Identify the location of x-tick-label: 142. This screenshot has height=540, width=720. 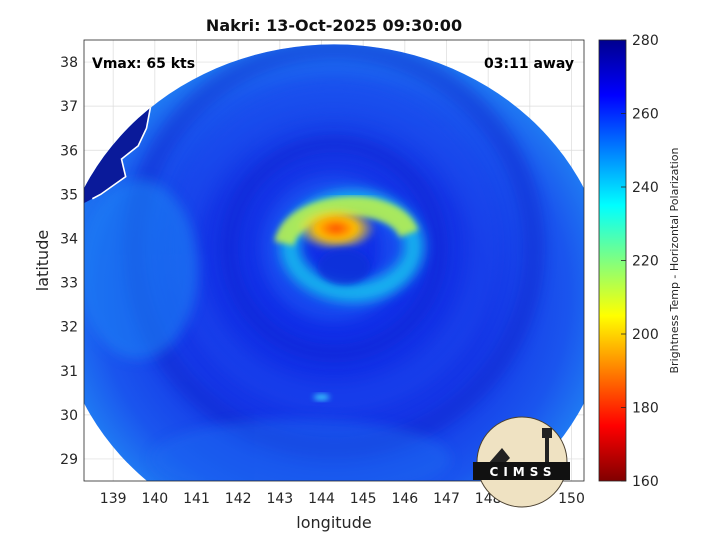
(238, 499).